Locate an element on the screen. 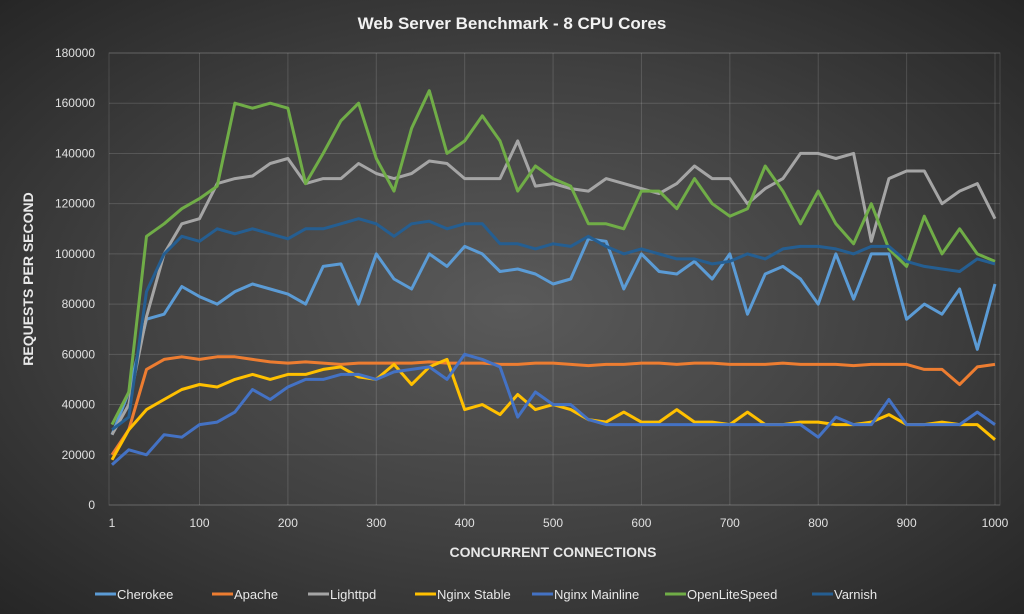 The image size is (1024, 614). y-tick-label: 0 is located at coordinates (91, 505).